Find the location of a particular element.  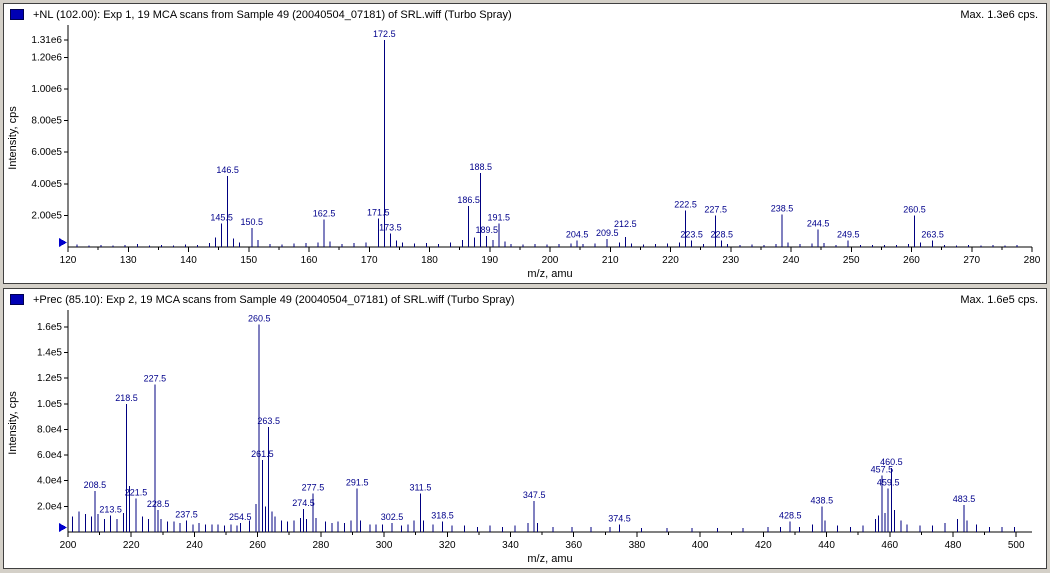

y-tick-label: 4.00e5 is located at coordinates (46, 184).